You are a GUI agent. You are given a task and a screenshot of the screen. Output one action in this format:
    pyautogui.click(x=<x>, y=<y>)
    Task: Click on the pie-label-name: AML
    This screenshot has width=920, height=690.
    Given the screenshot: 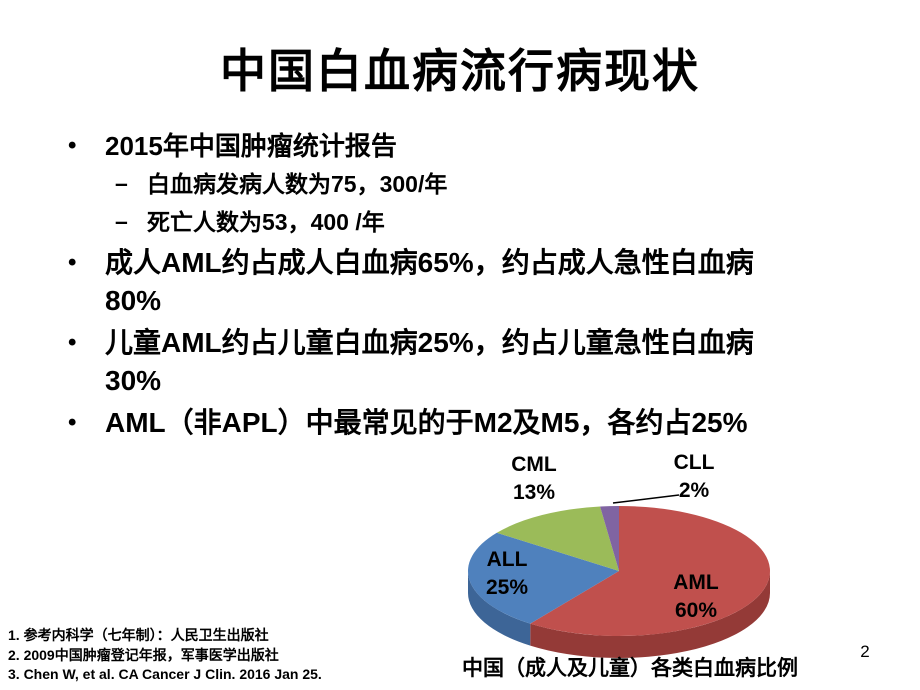 What is the action you would take?
    pyautogui.click(x=696, y=582)
    